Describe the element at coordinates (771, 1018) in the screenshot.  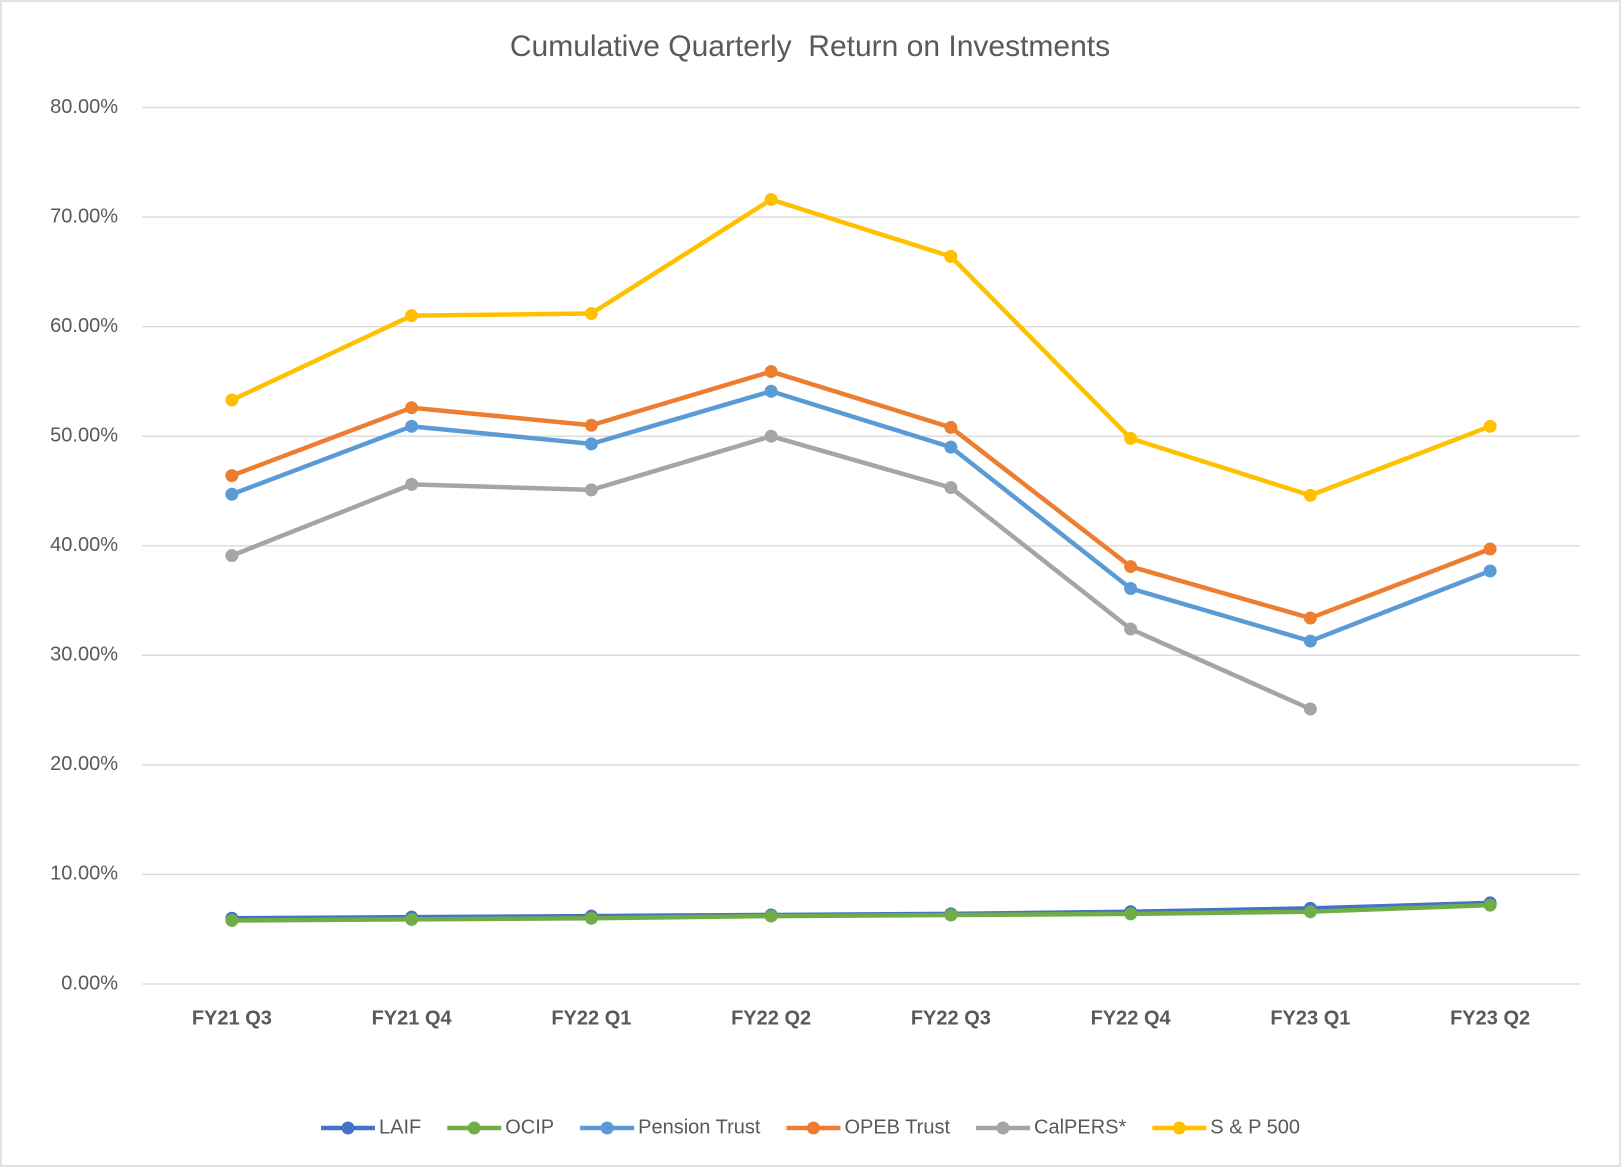
I see `x-tick-label: FY22 Q2` at that location.